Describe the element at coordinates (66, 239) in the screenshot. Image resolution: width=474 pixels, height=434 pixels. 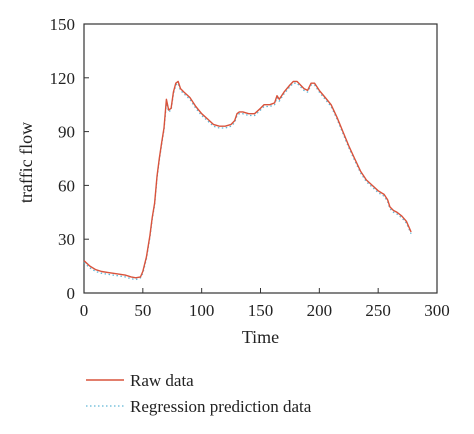
I see `y-tick-label: 30` at that location.